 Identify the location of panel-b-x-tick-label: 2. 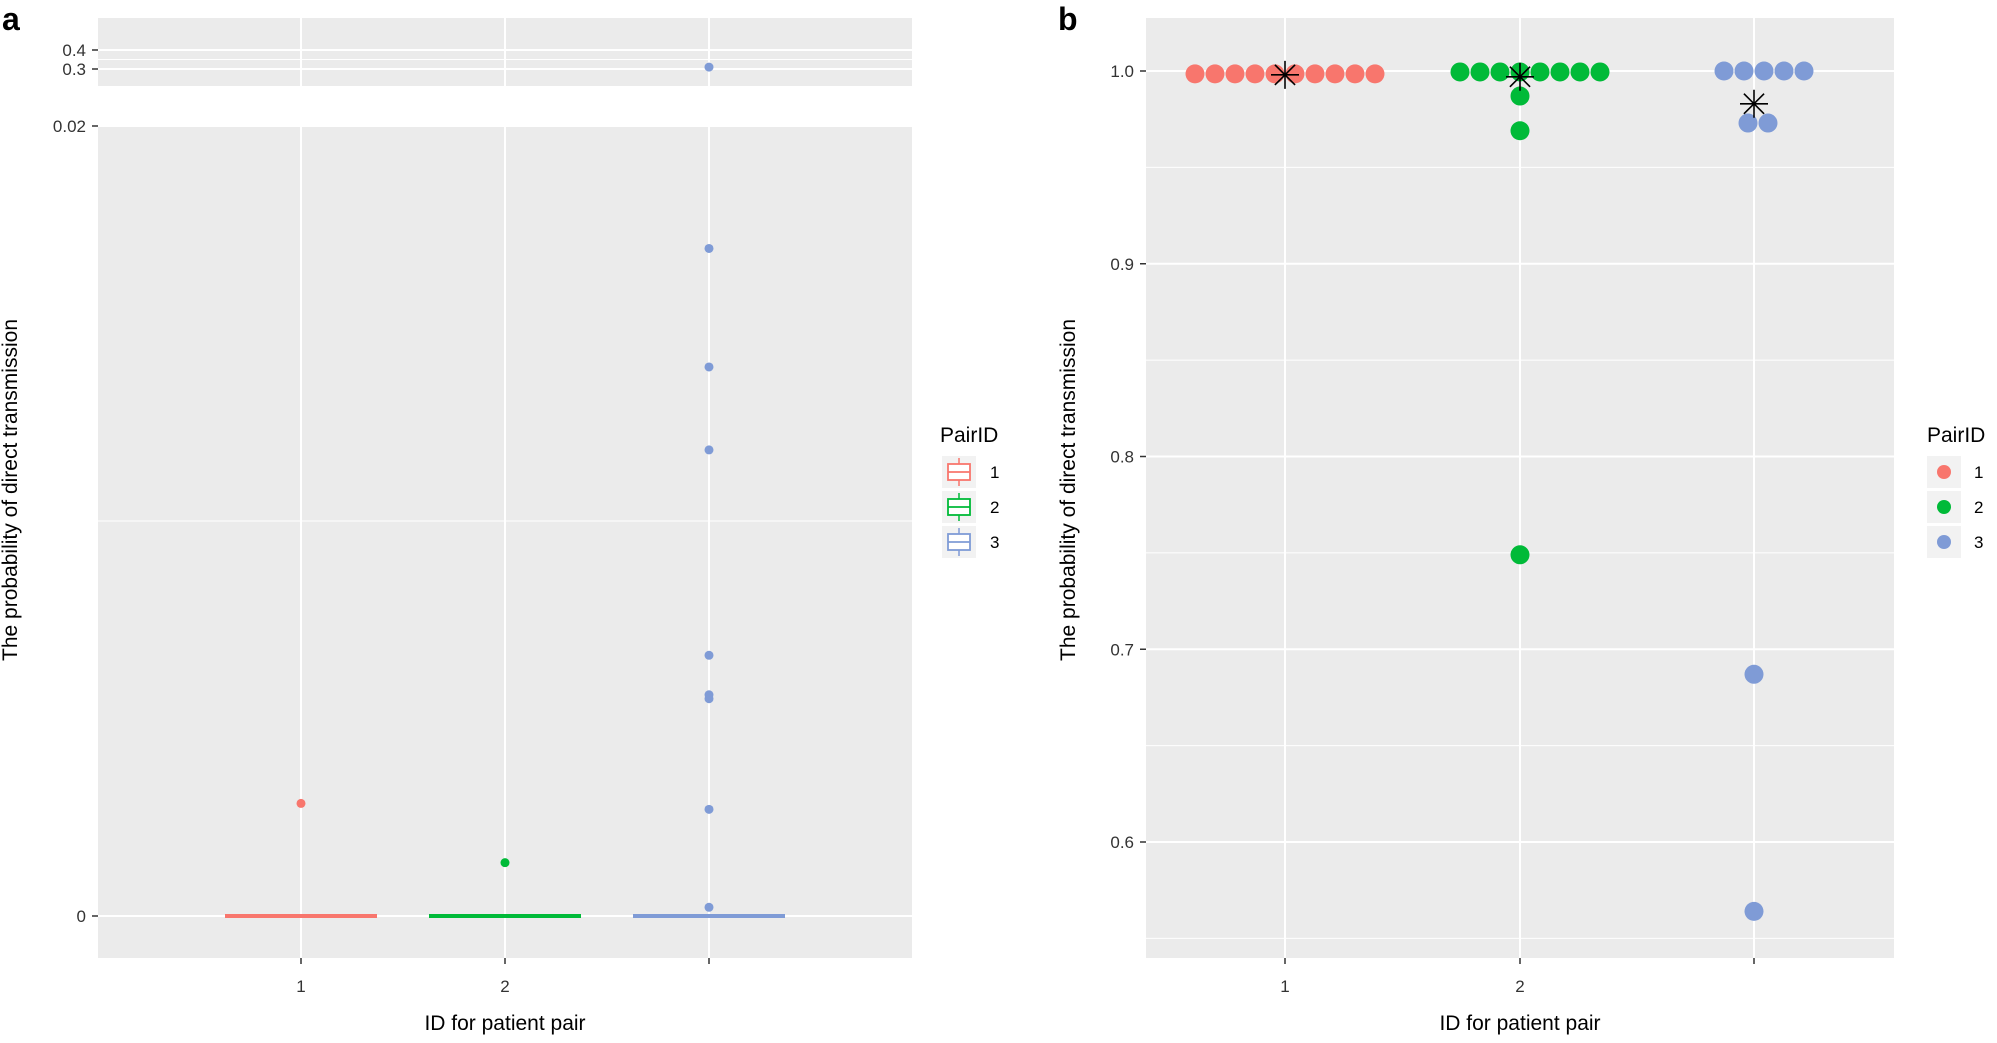
(1519, 986).